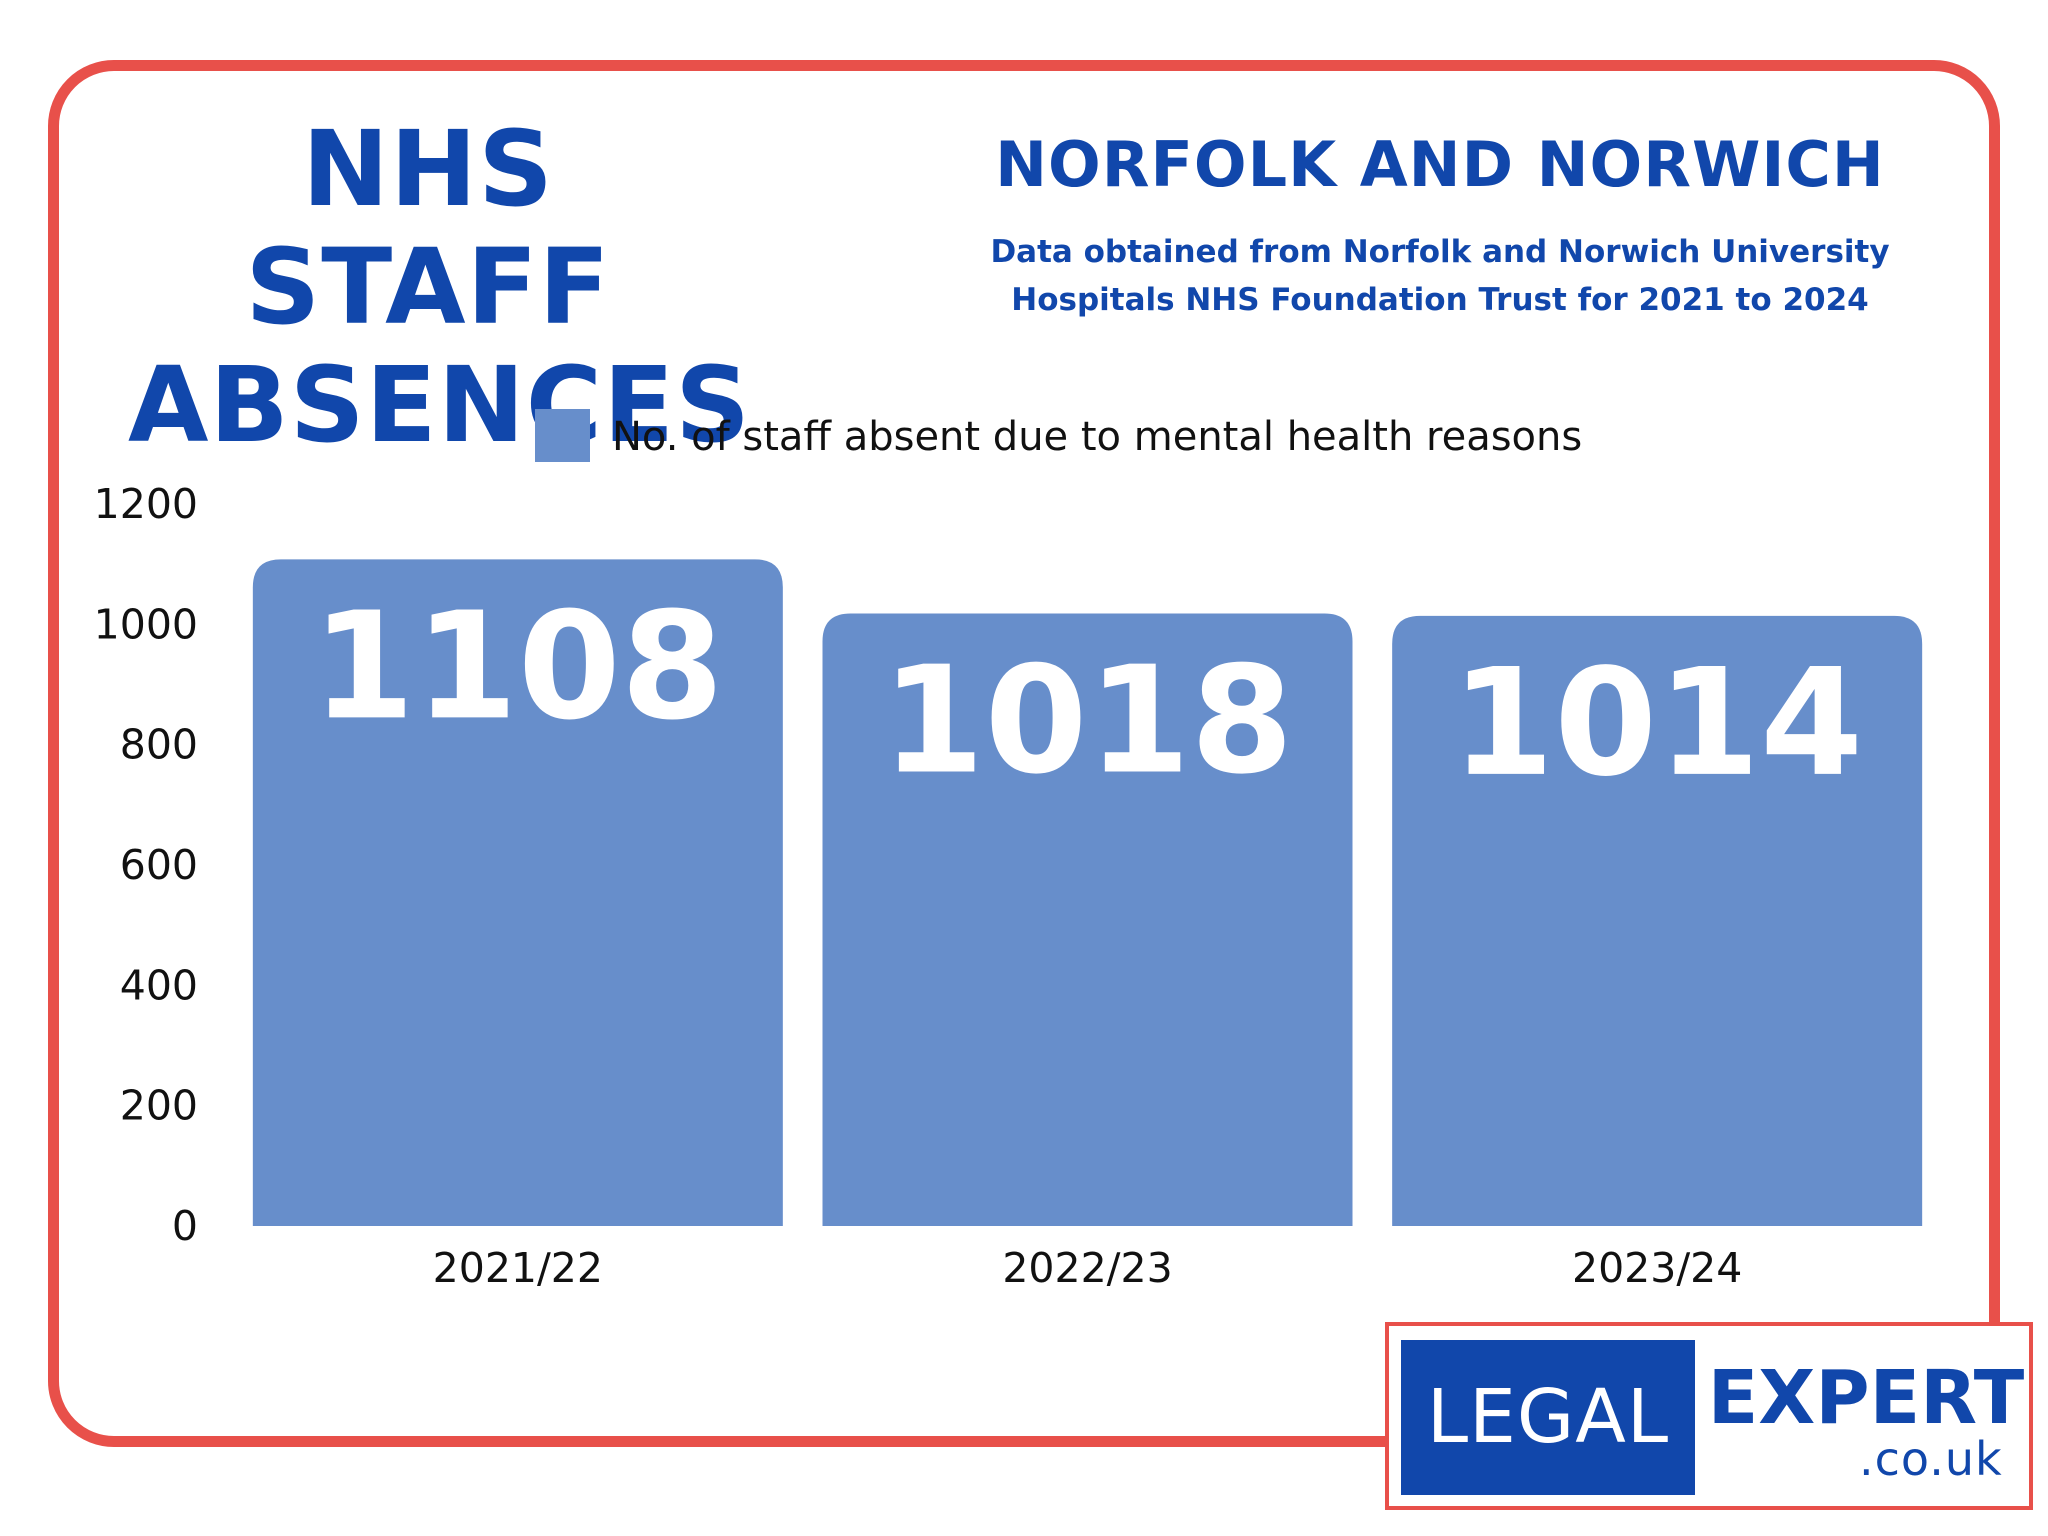 The image size is (2048, 1536). I want to click on logo-domain-text: .co.uk, so click(1931, 1459).